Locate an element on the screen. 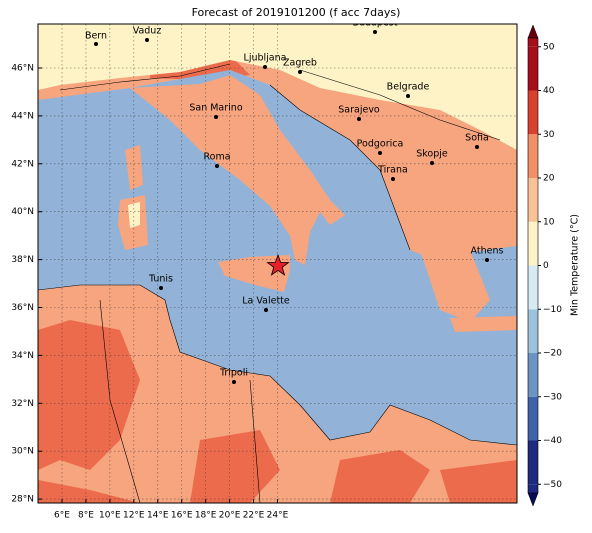 Image resolution: width=592 pixels, height=533 pixels. colorbar-tick-label: −40 is located at coordinates (552, 441).